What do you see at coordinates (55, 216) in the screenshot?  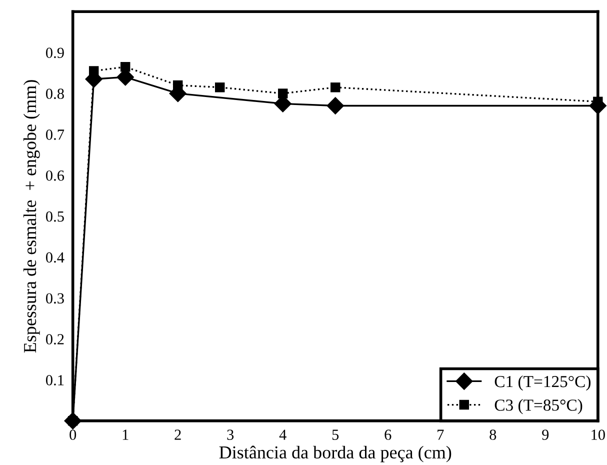 I see `y-tick-label: 0.5` at bounding box center [55, 216].